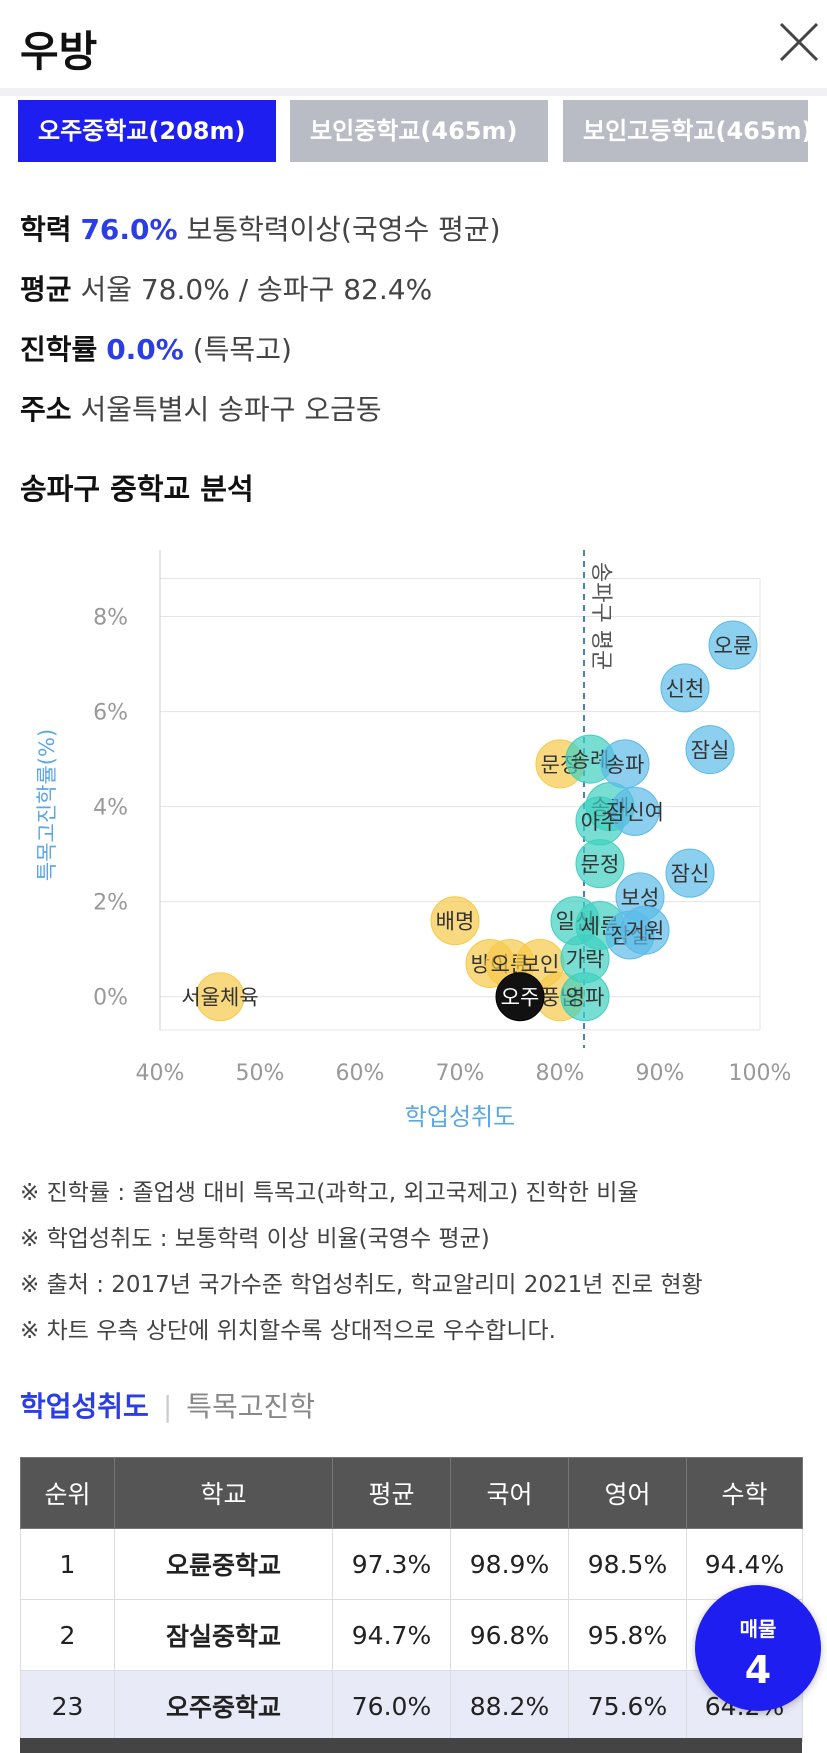 The height and width of the screenshot is (1753, 827). Describe the element at coordinates (509, 1493) in the screenshot. I see `col-korean: 국어` at that location.